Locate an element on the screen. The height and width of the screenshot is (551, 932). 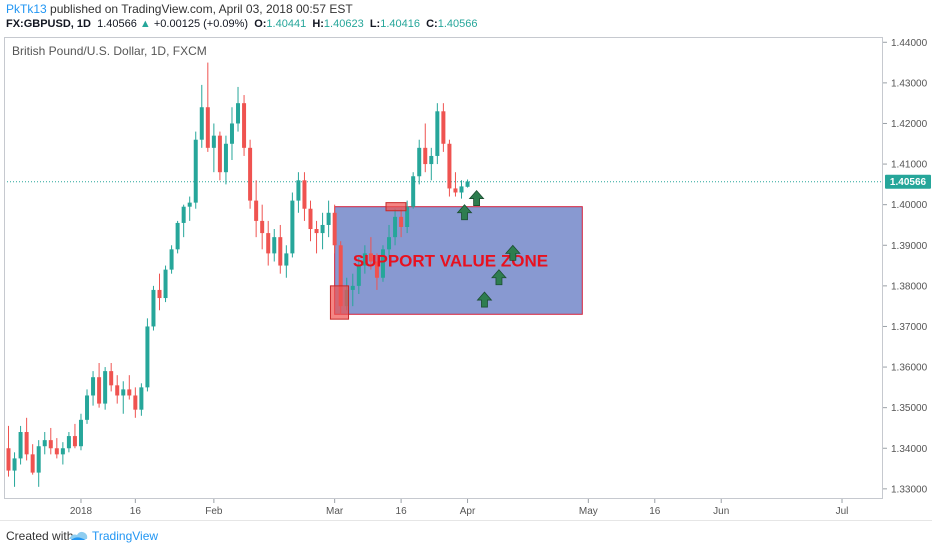
y-axis-tick-label: 1.38000 is located at coordinates (909, 286).